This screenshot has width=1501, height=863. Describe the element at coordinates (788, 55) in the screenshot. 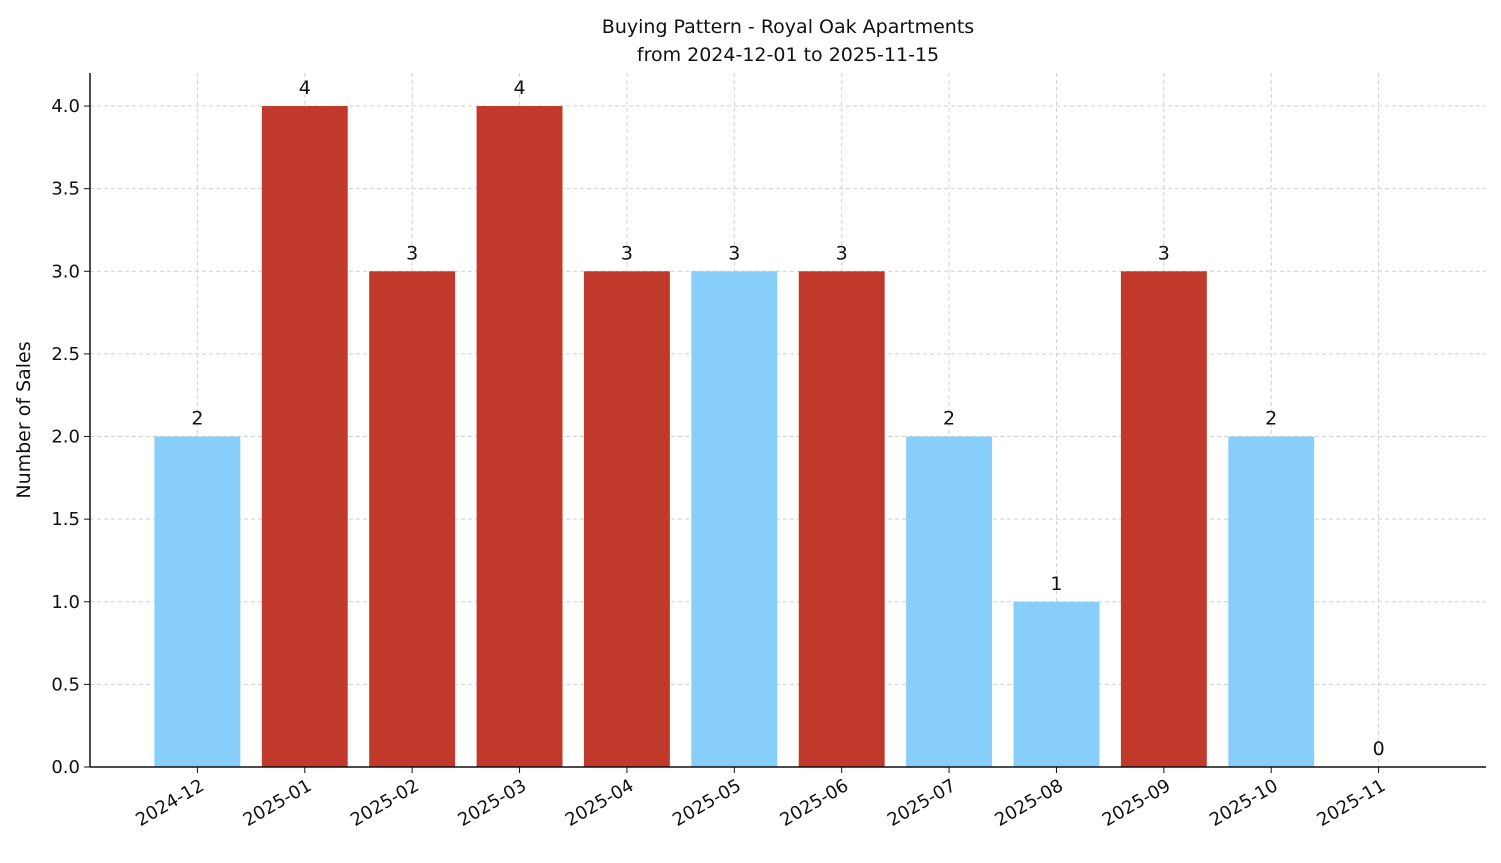

I see `chart-subtitle: from 2024-12-01 to 2025-11-15` at that location.